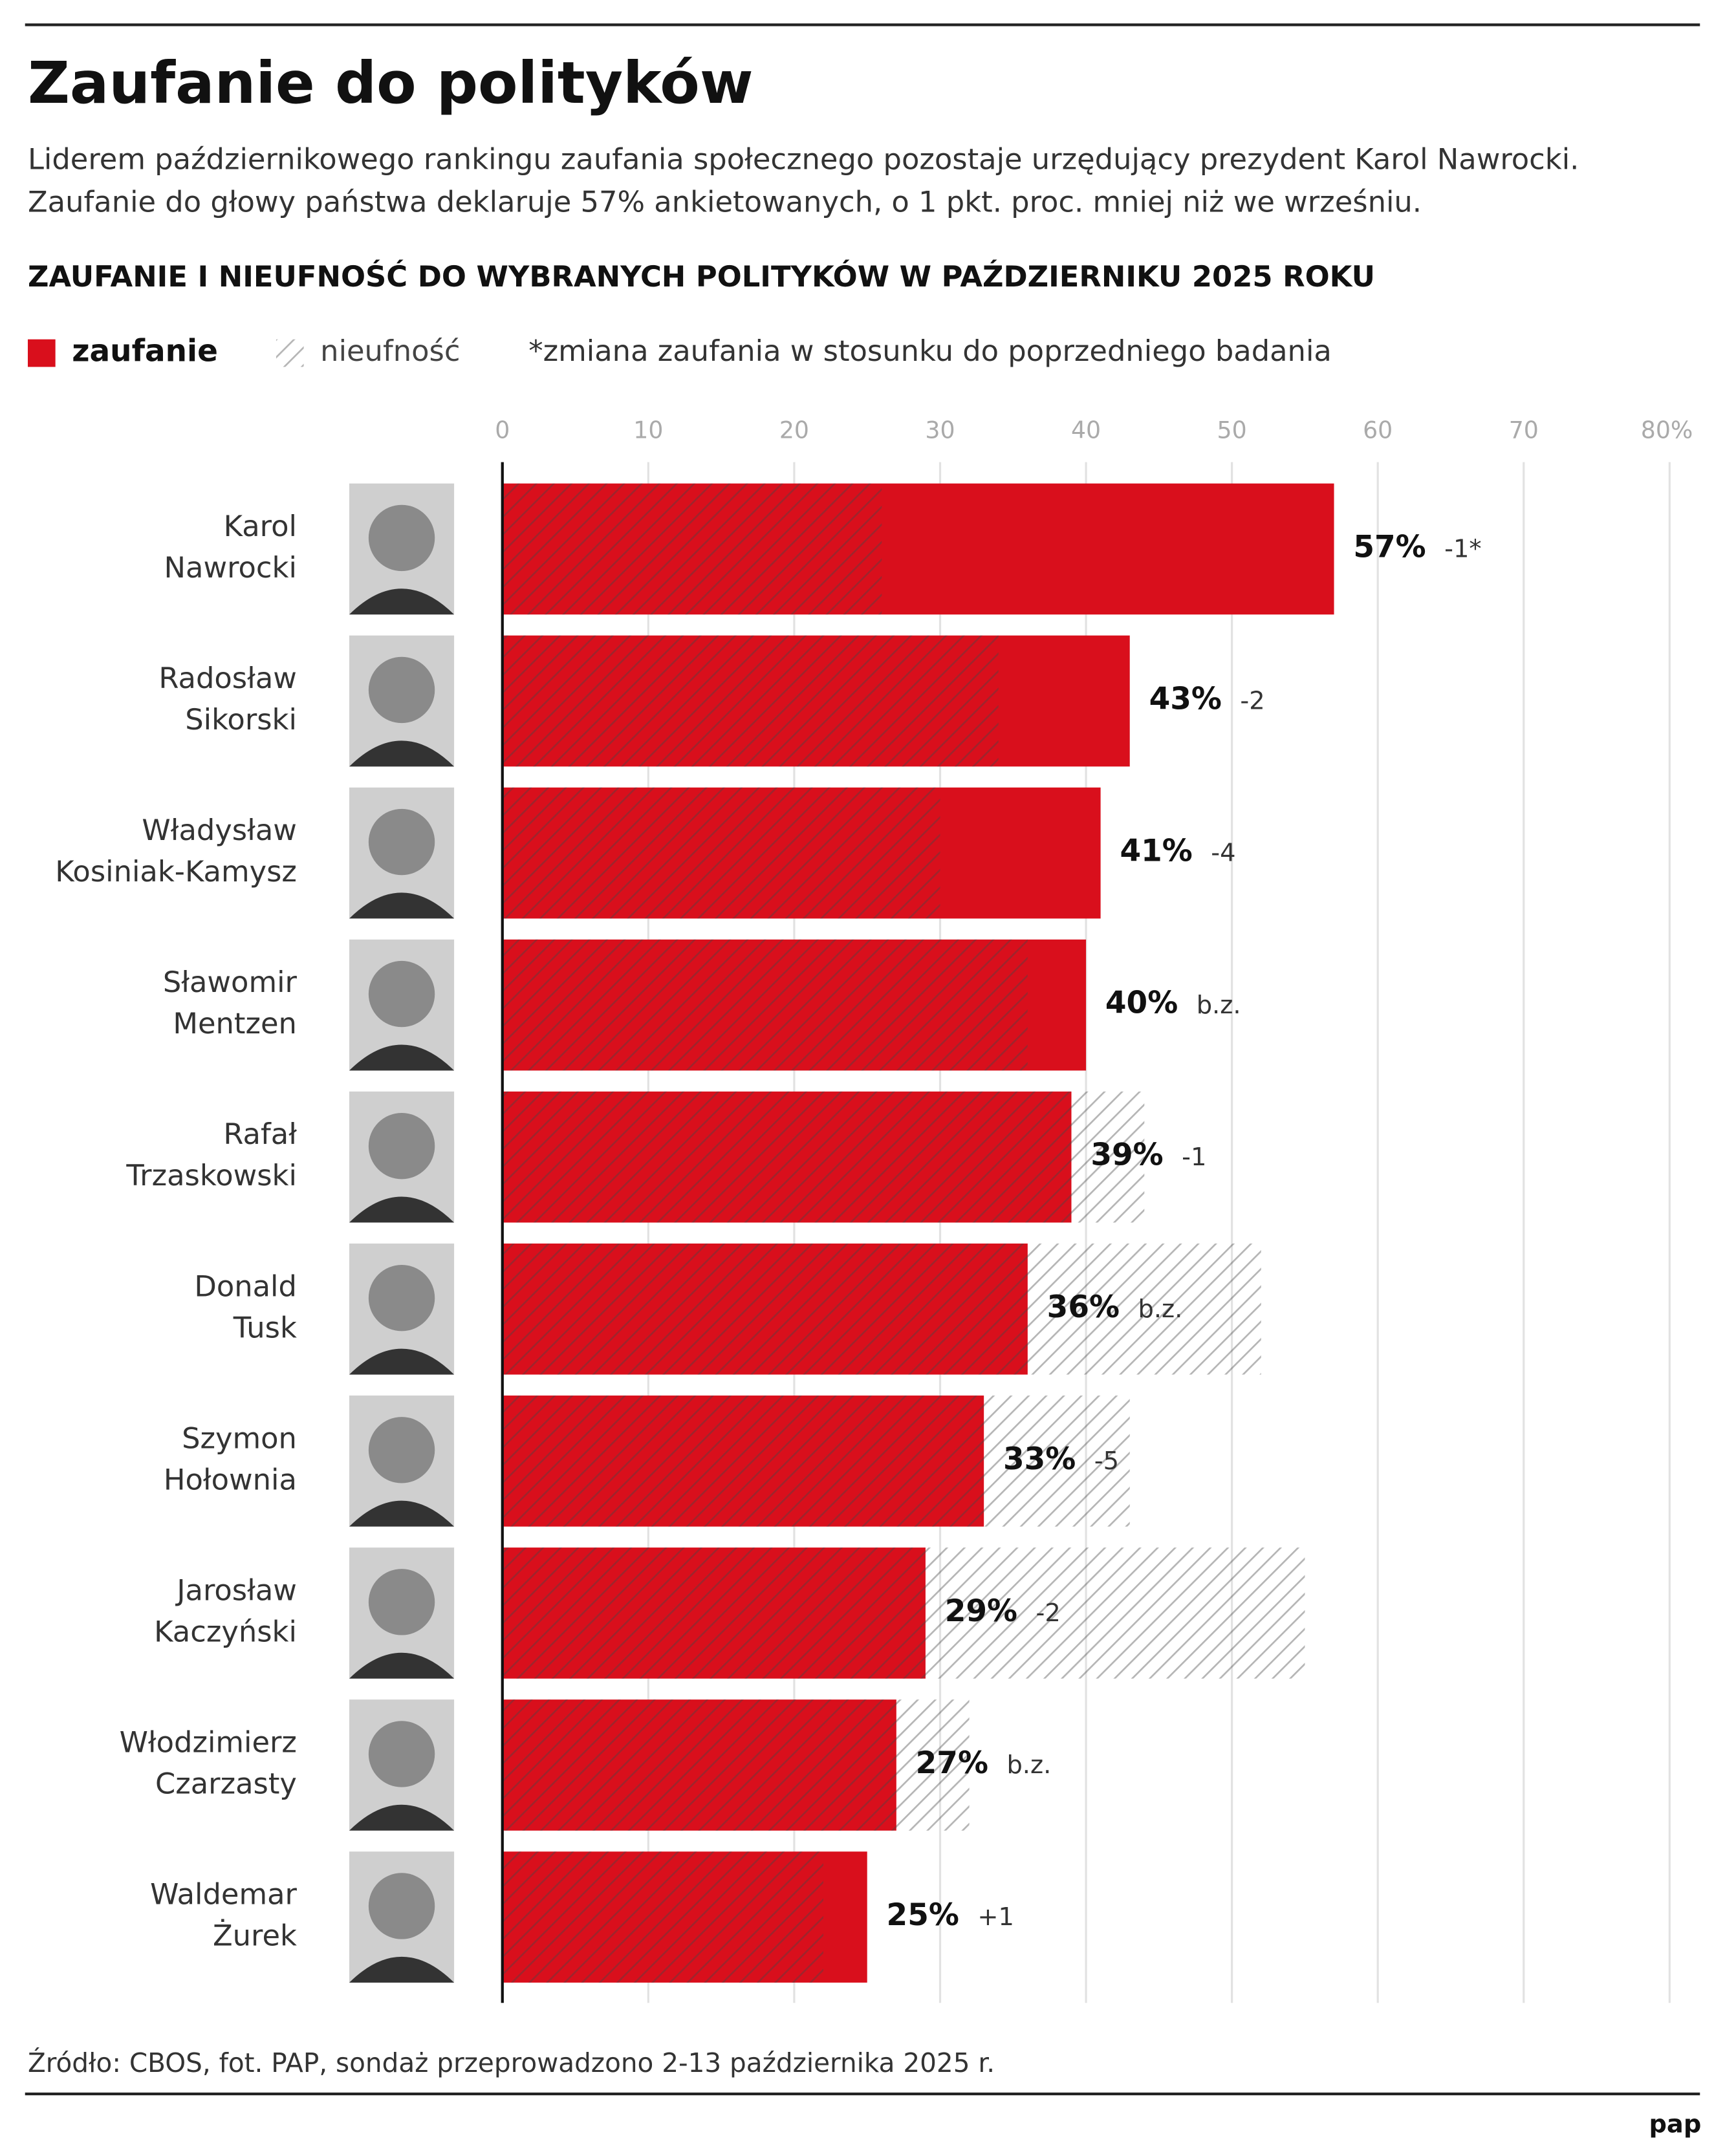  I want to click on category-label: Rafał Trzaskowski, so click(211, 1154).